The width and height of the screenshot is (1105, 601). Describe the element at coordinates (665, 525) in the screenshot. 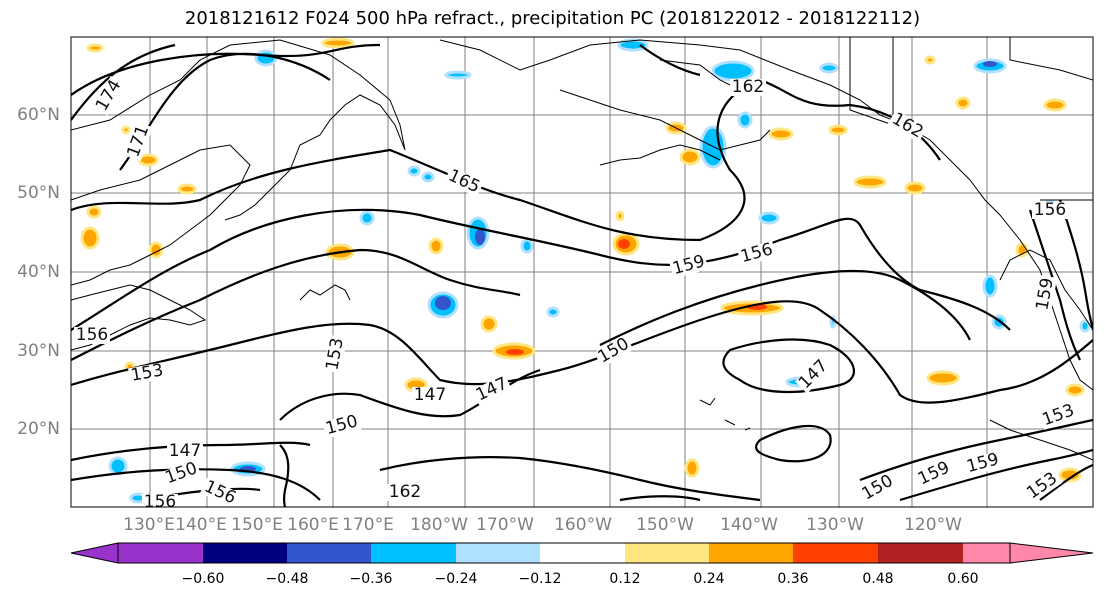

I see `longitude-label: 150°W` at that location.